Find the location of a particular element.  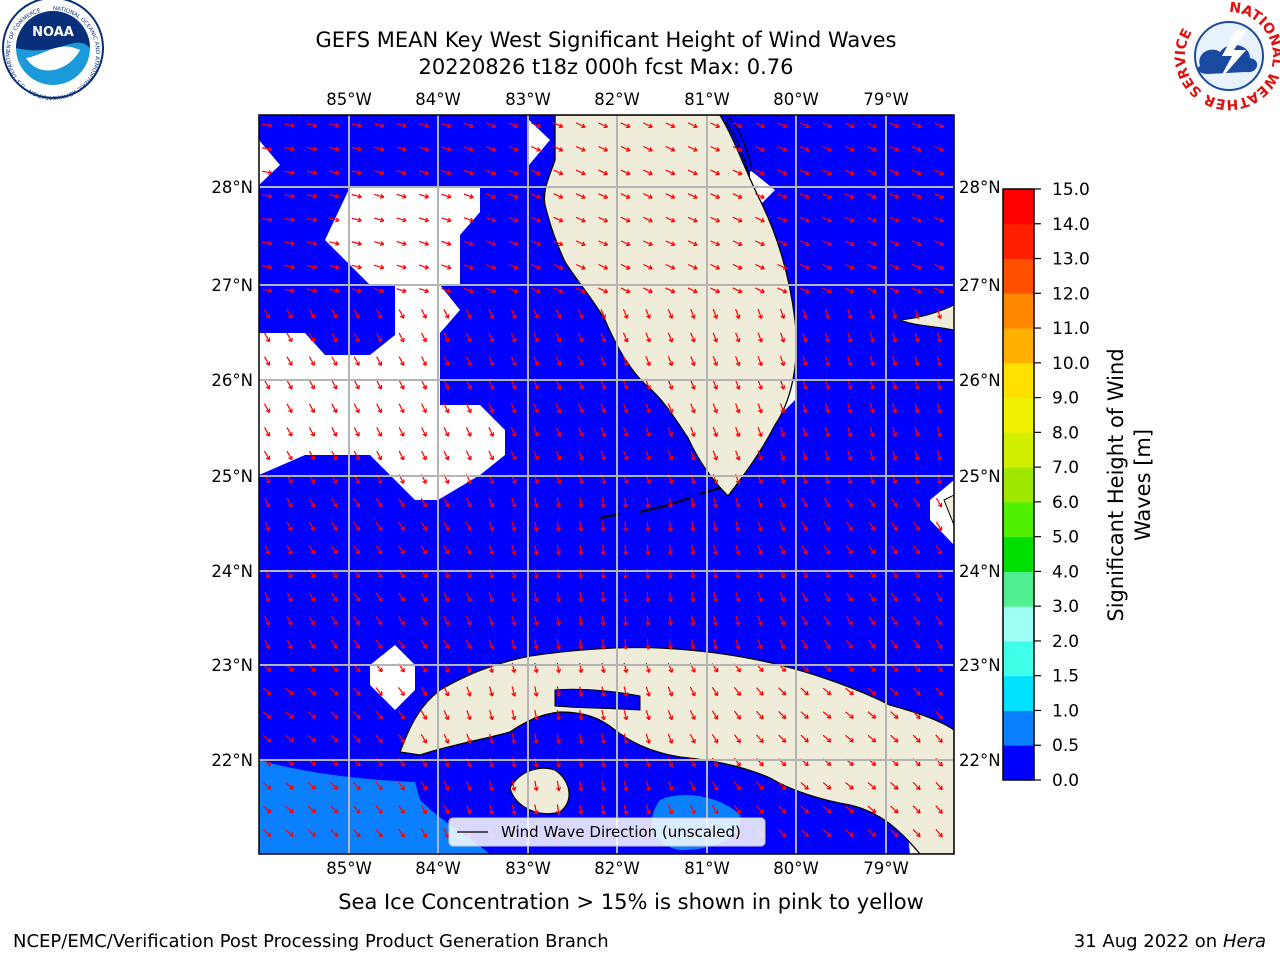

colorbar-tick-label: 15.0 is located at coordinates (1071, 190).